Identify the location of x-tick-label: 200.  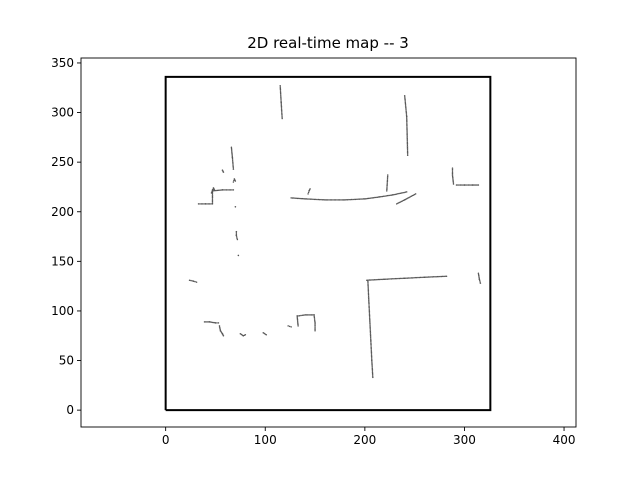
(364, 440).